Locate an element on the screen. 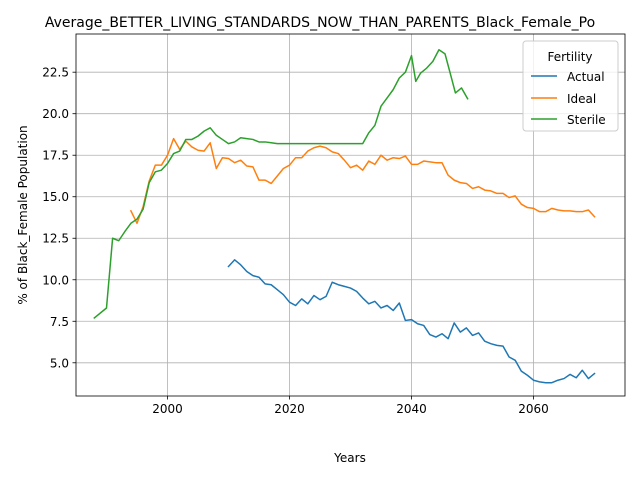 This screenshot has height=480, width=640. y-tick-label: 20.0 is located at coordinates (55, 114).